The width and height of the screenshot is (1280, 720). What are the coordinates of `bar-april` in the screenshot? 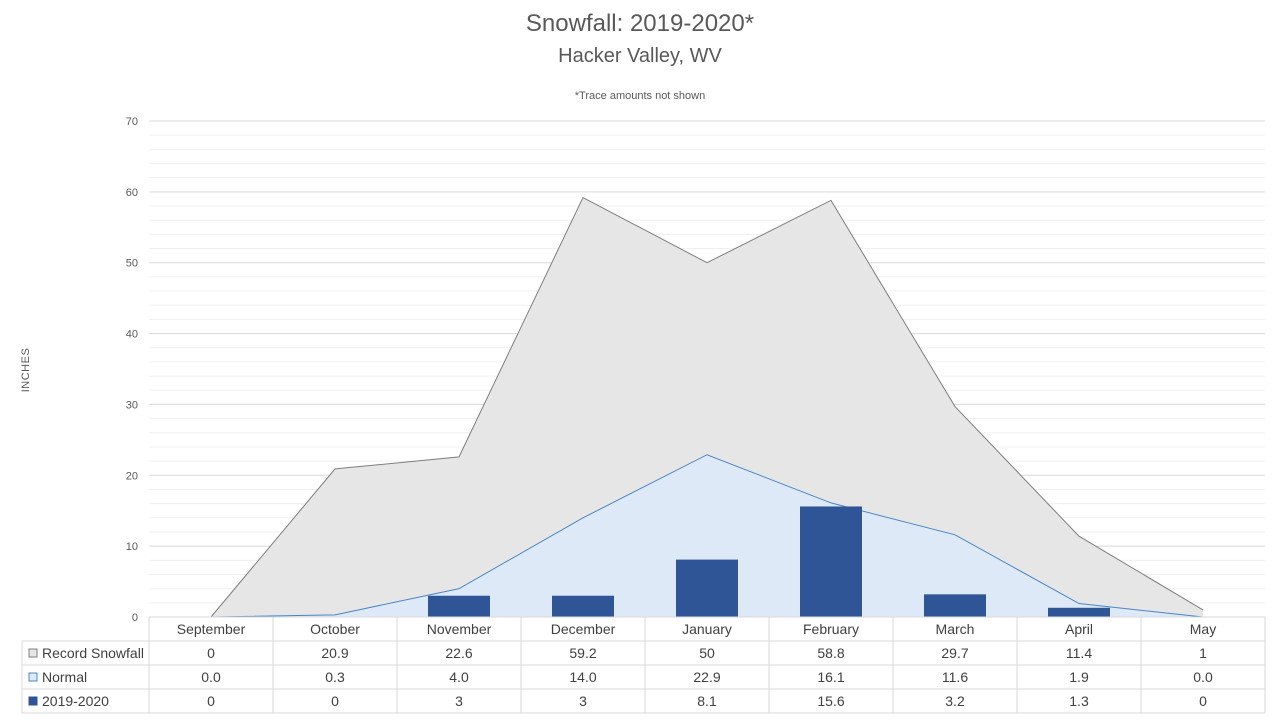 It's located at (1079, 612).